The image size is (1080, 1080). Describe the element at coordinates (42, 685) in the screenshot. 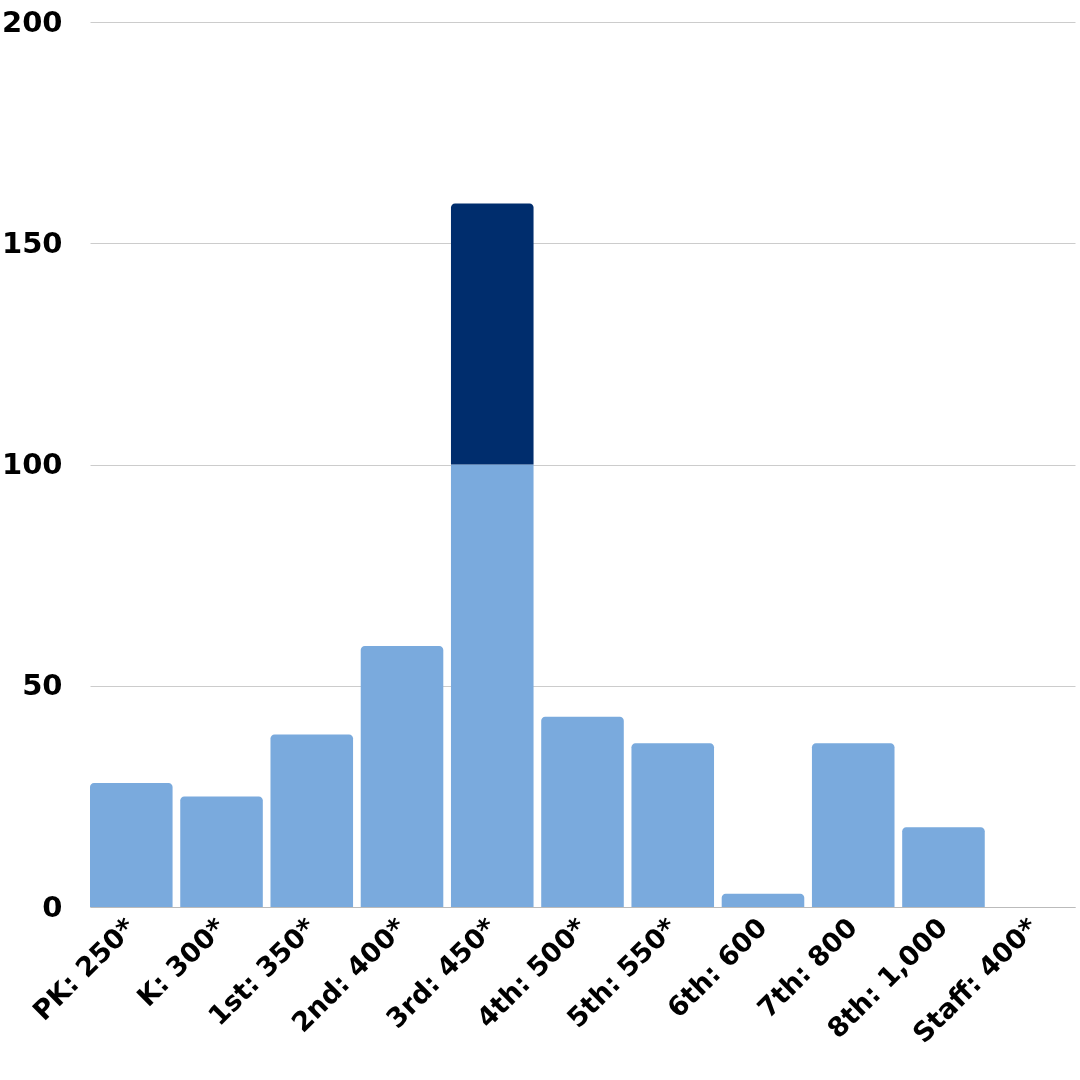

I see `y-tick-label: 50` at that location.